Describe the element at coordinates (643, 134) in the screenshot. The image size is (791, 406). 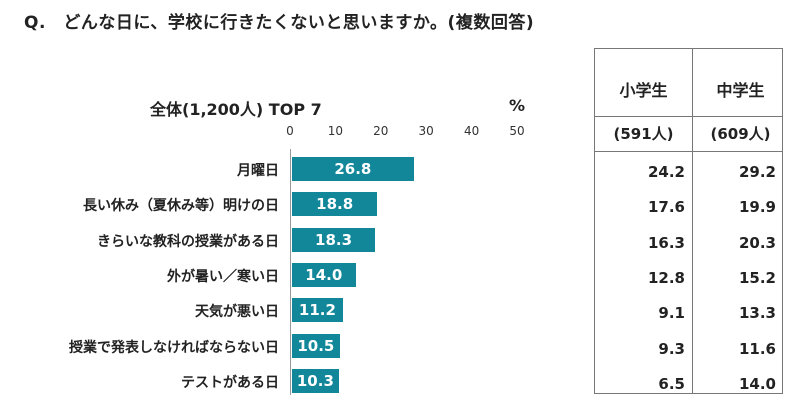
I see `count-elementary: (591人)` at that location.